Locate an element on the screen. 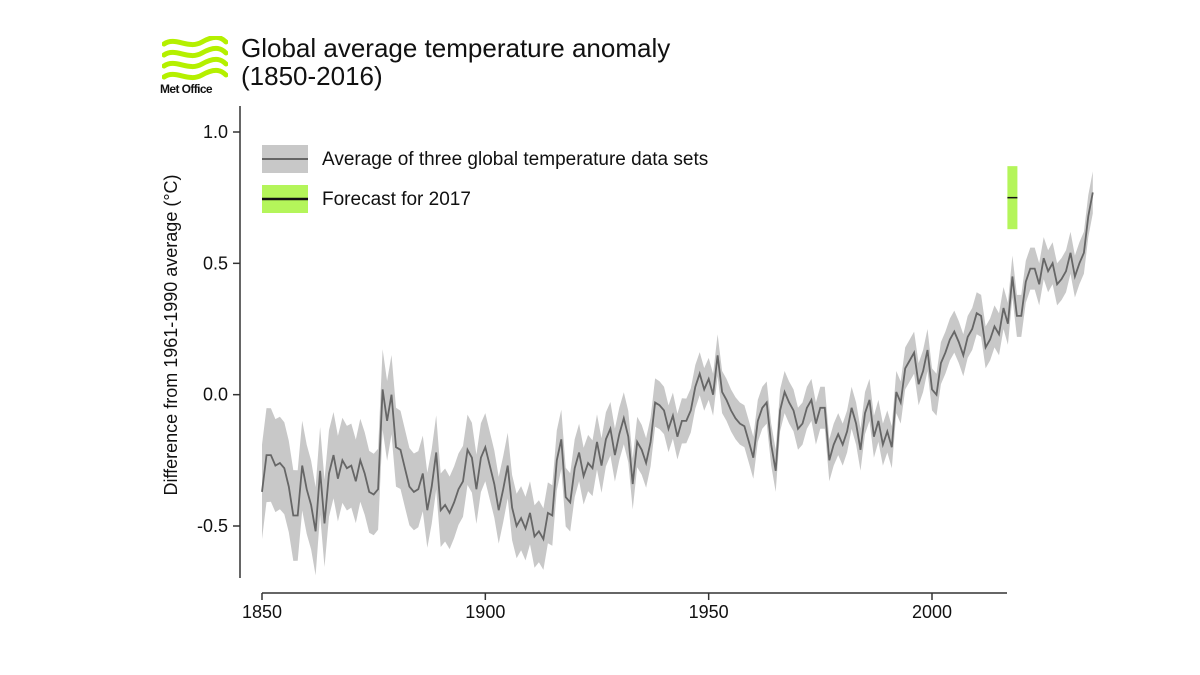 This screenshot has height=675, width=1200. x-tick-label: 1900 is located at coordinates (485, 612).